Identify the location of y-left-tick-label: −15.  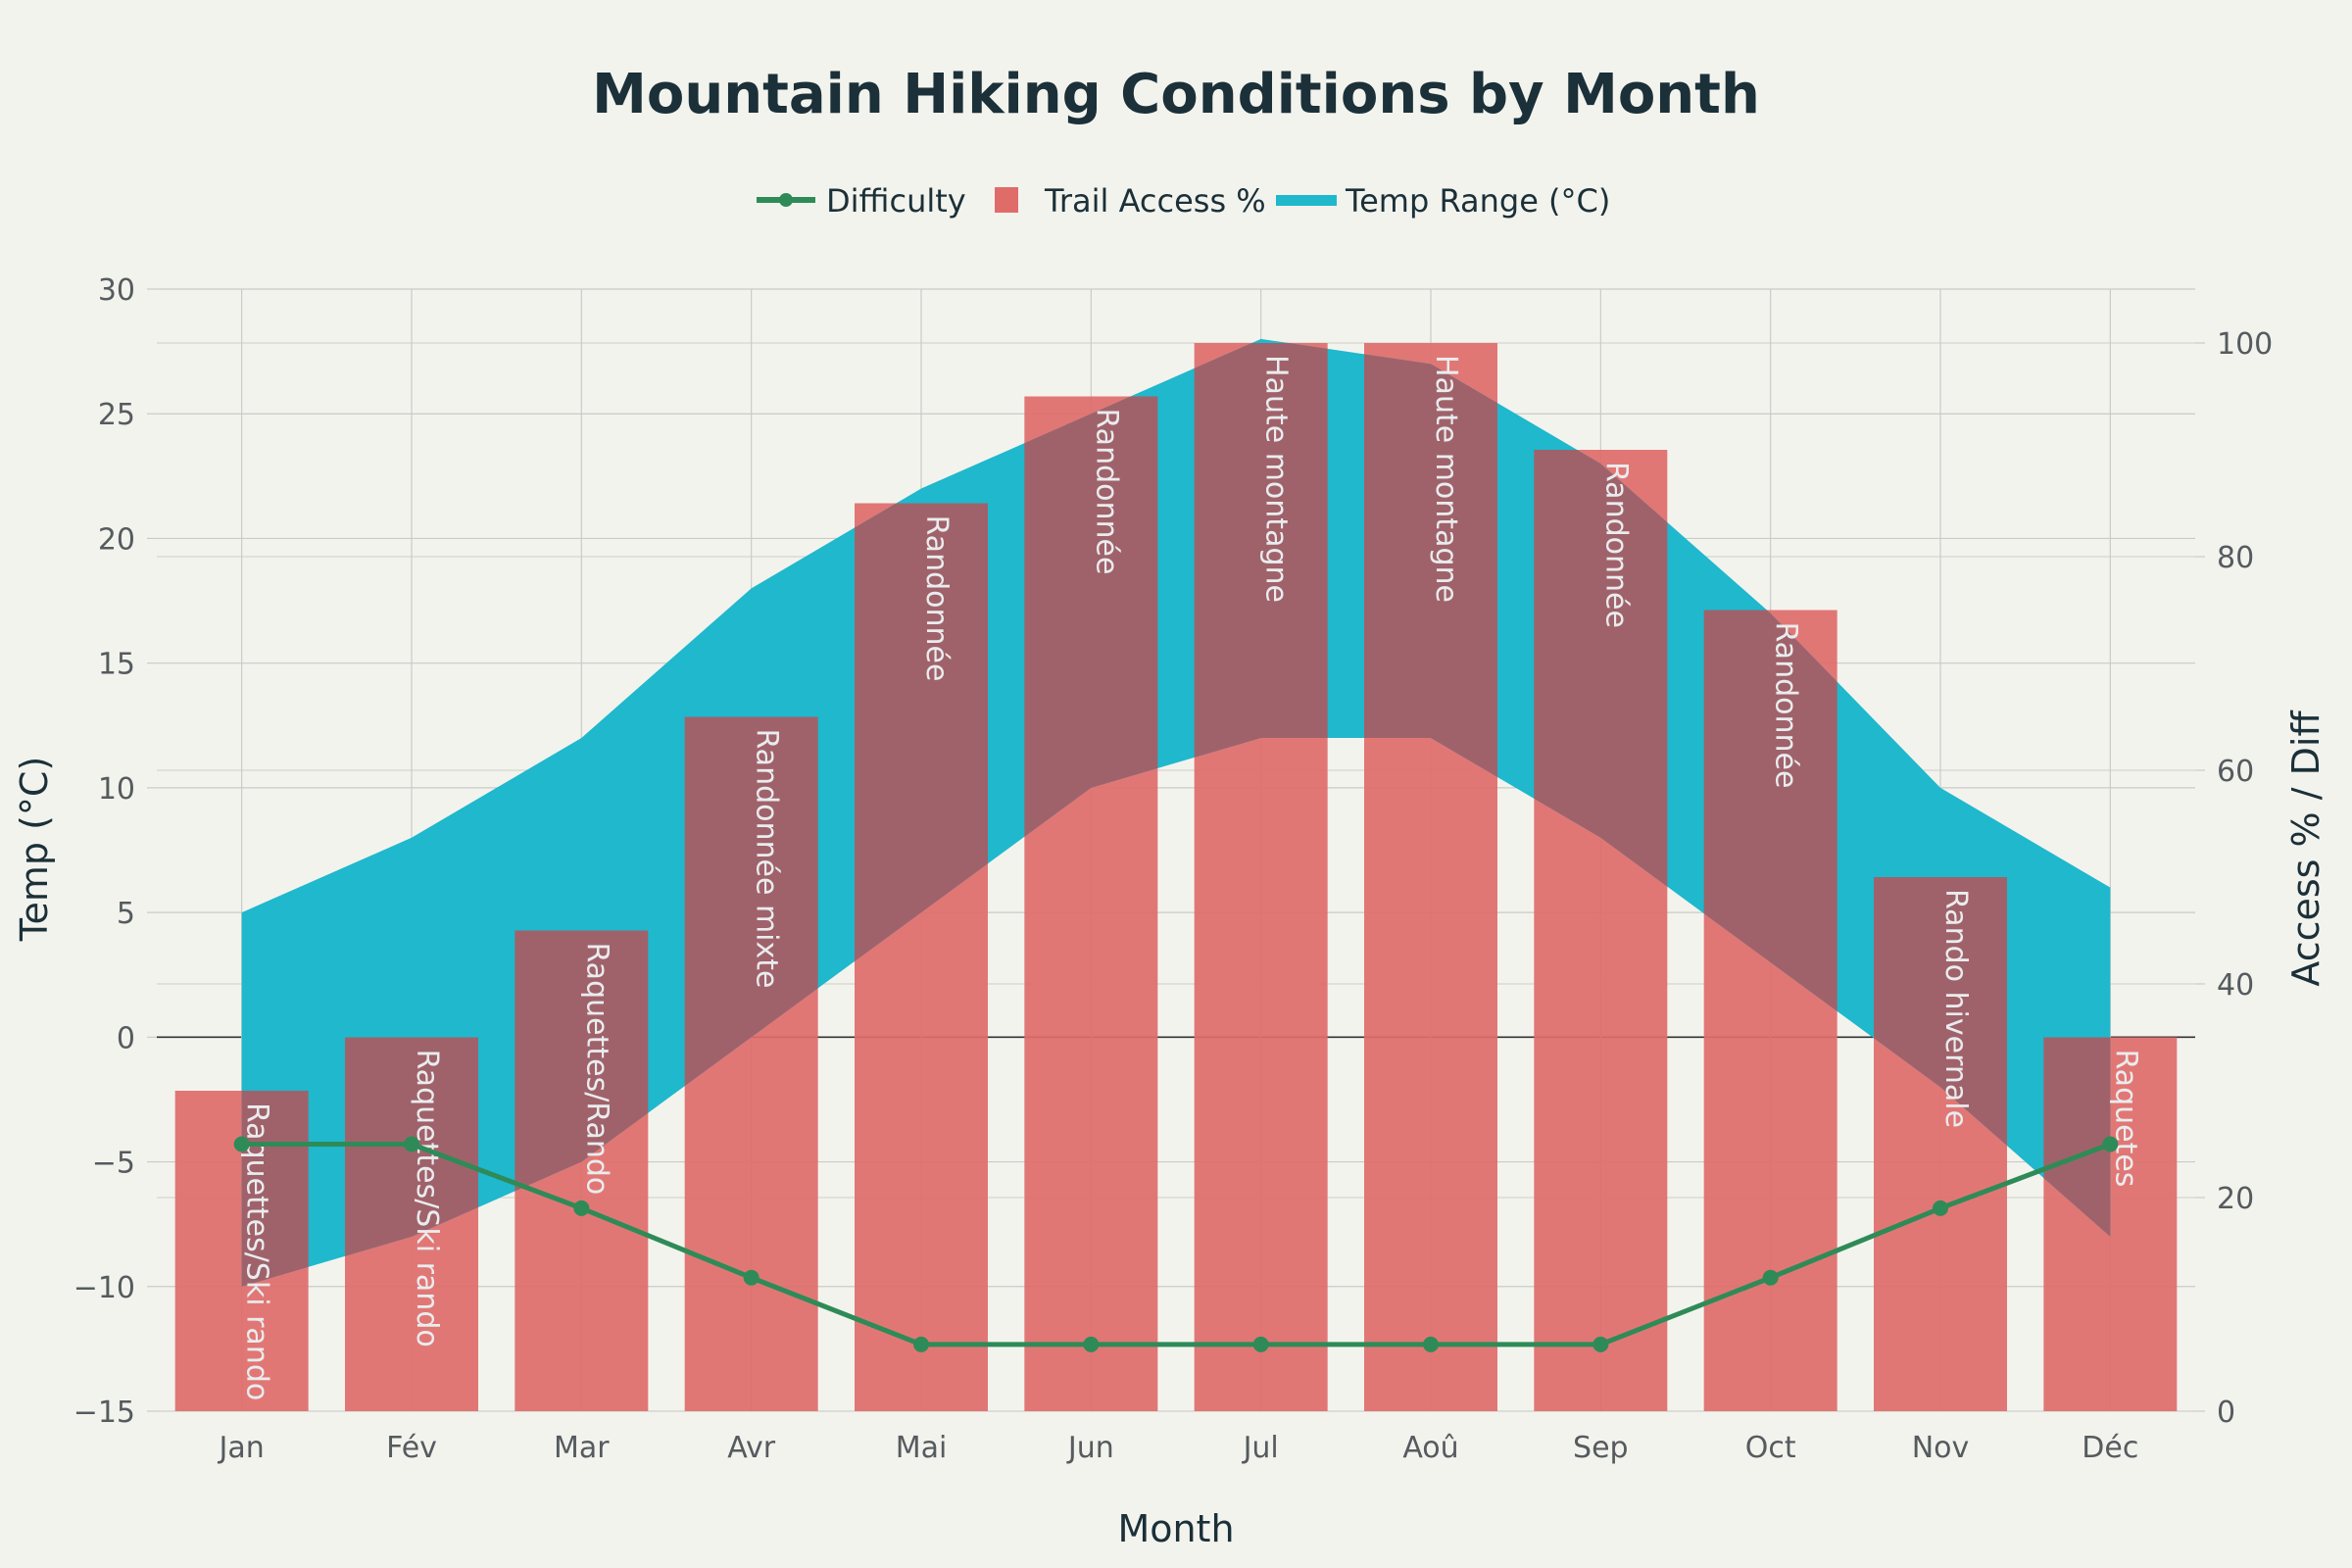
(104, 1413).